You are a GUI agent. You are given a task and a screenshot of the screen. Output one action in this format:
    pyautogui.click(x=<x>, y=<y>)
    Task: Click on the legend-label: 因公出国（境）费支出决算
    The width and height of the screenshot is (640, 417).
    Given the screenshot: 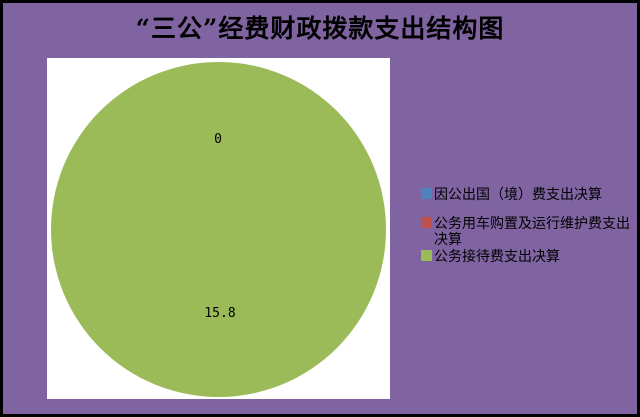 What is the action you would take?
    pyautogui.click(x=518, y=194)
    